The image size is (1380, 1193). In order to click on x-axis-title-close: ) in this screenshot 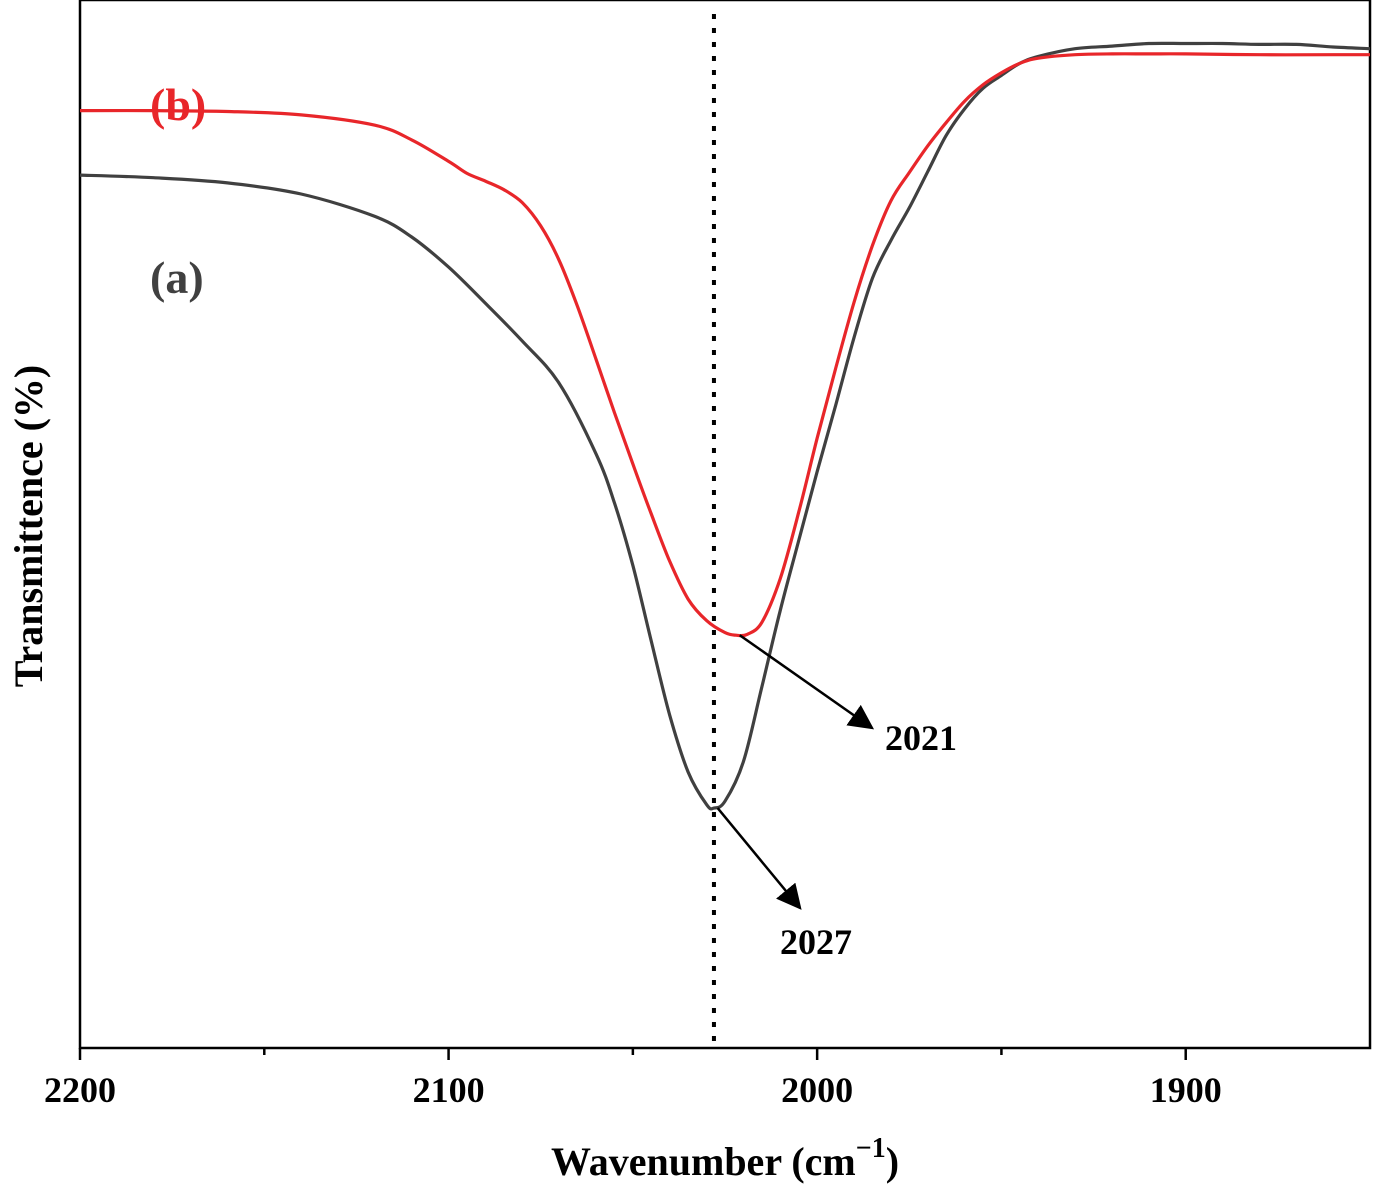, I will do `click(892, 1161)`.